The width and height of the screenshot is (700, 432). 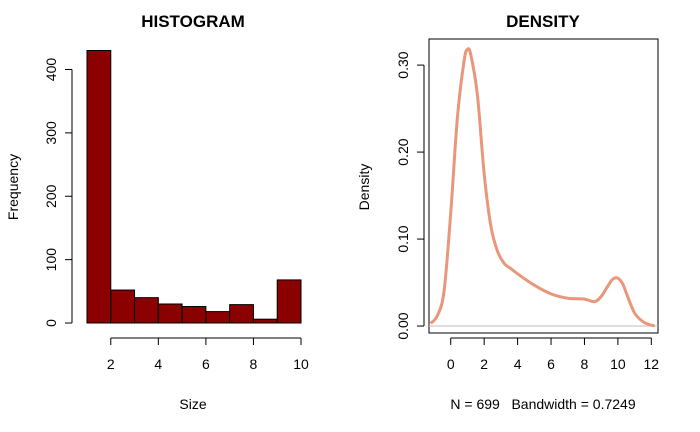 What do you see at coordinates (51, 70) in the screenshot?
I see `histogram-y-tick-label: 400` at bounding box center [51, 70].